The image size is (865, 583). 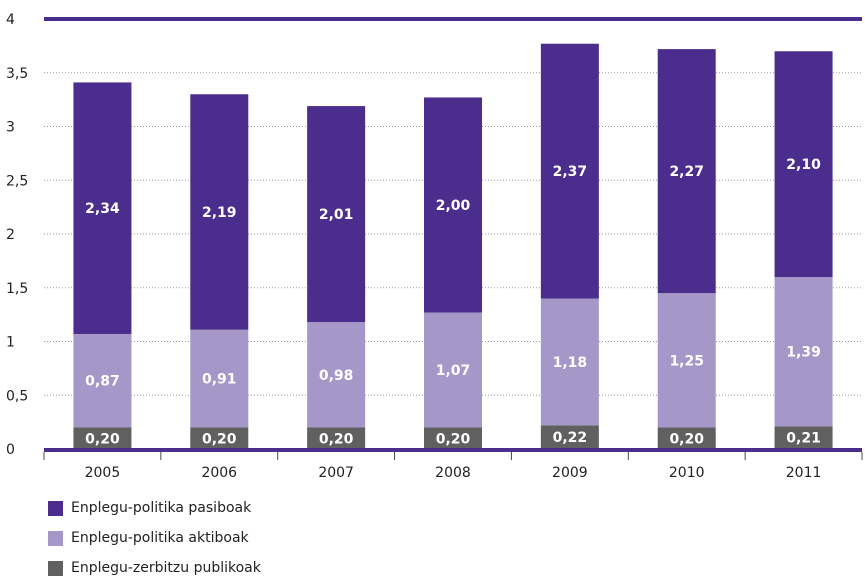 I want to click on data-label: 2,34, so click(x=102, y=209).